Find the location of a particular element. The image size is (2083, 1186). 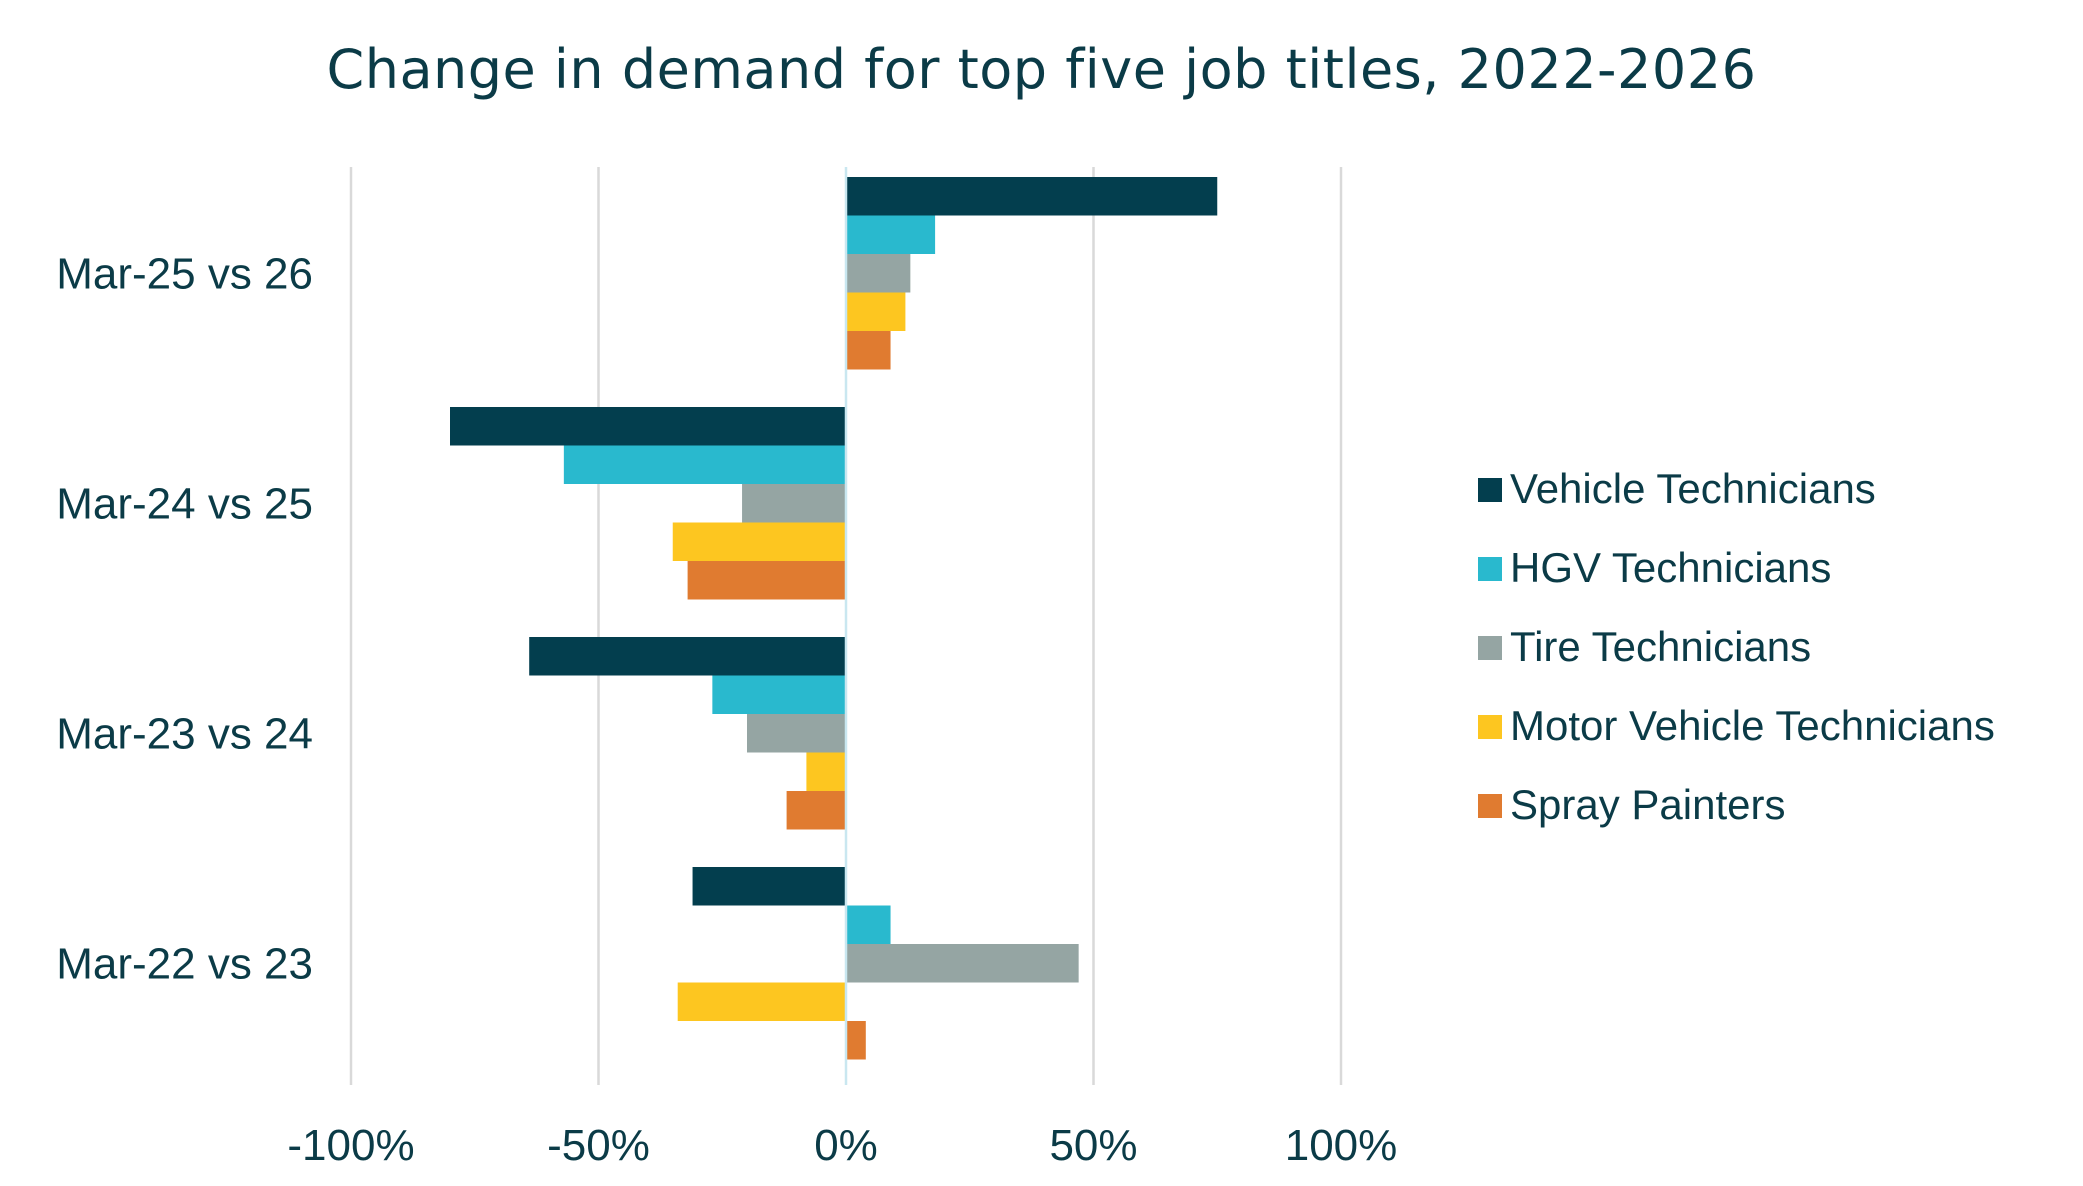

x-tick-label: -50% is located at coordinates (598, 1145).